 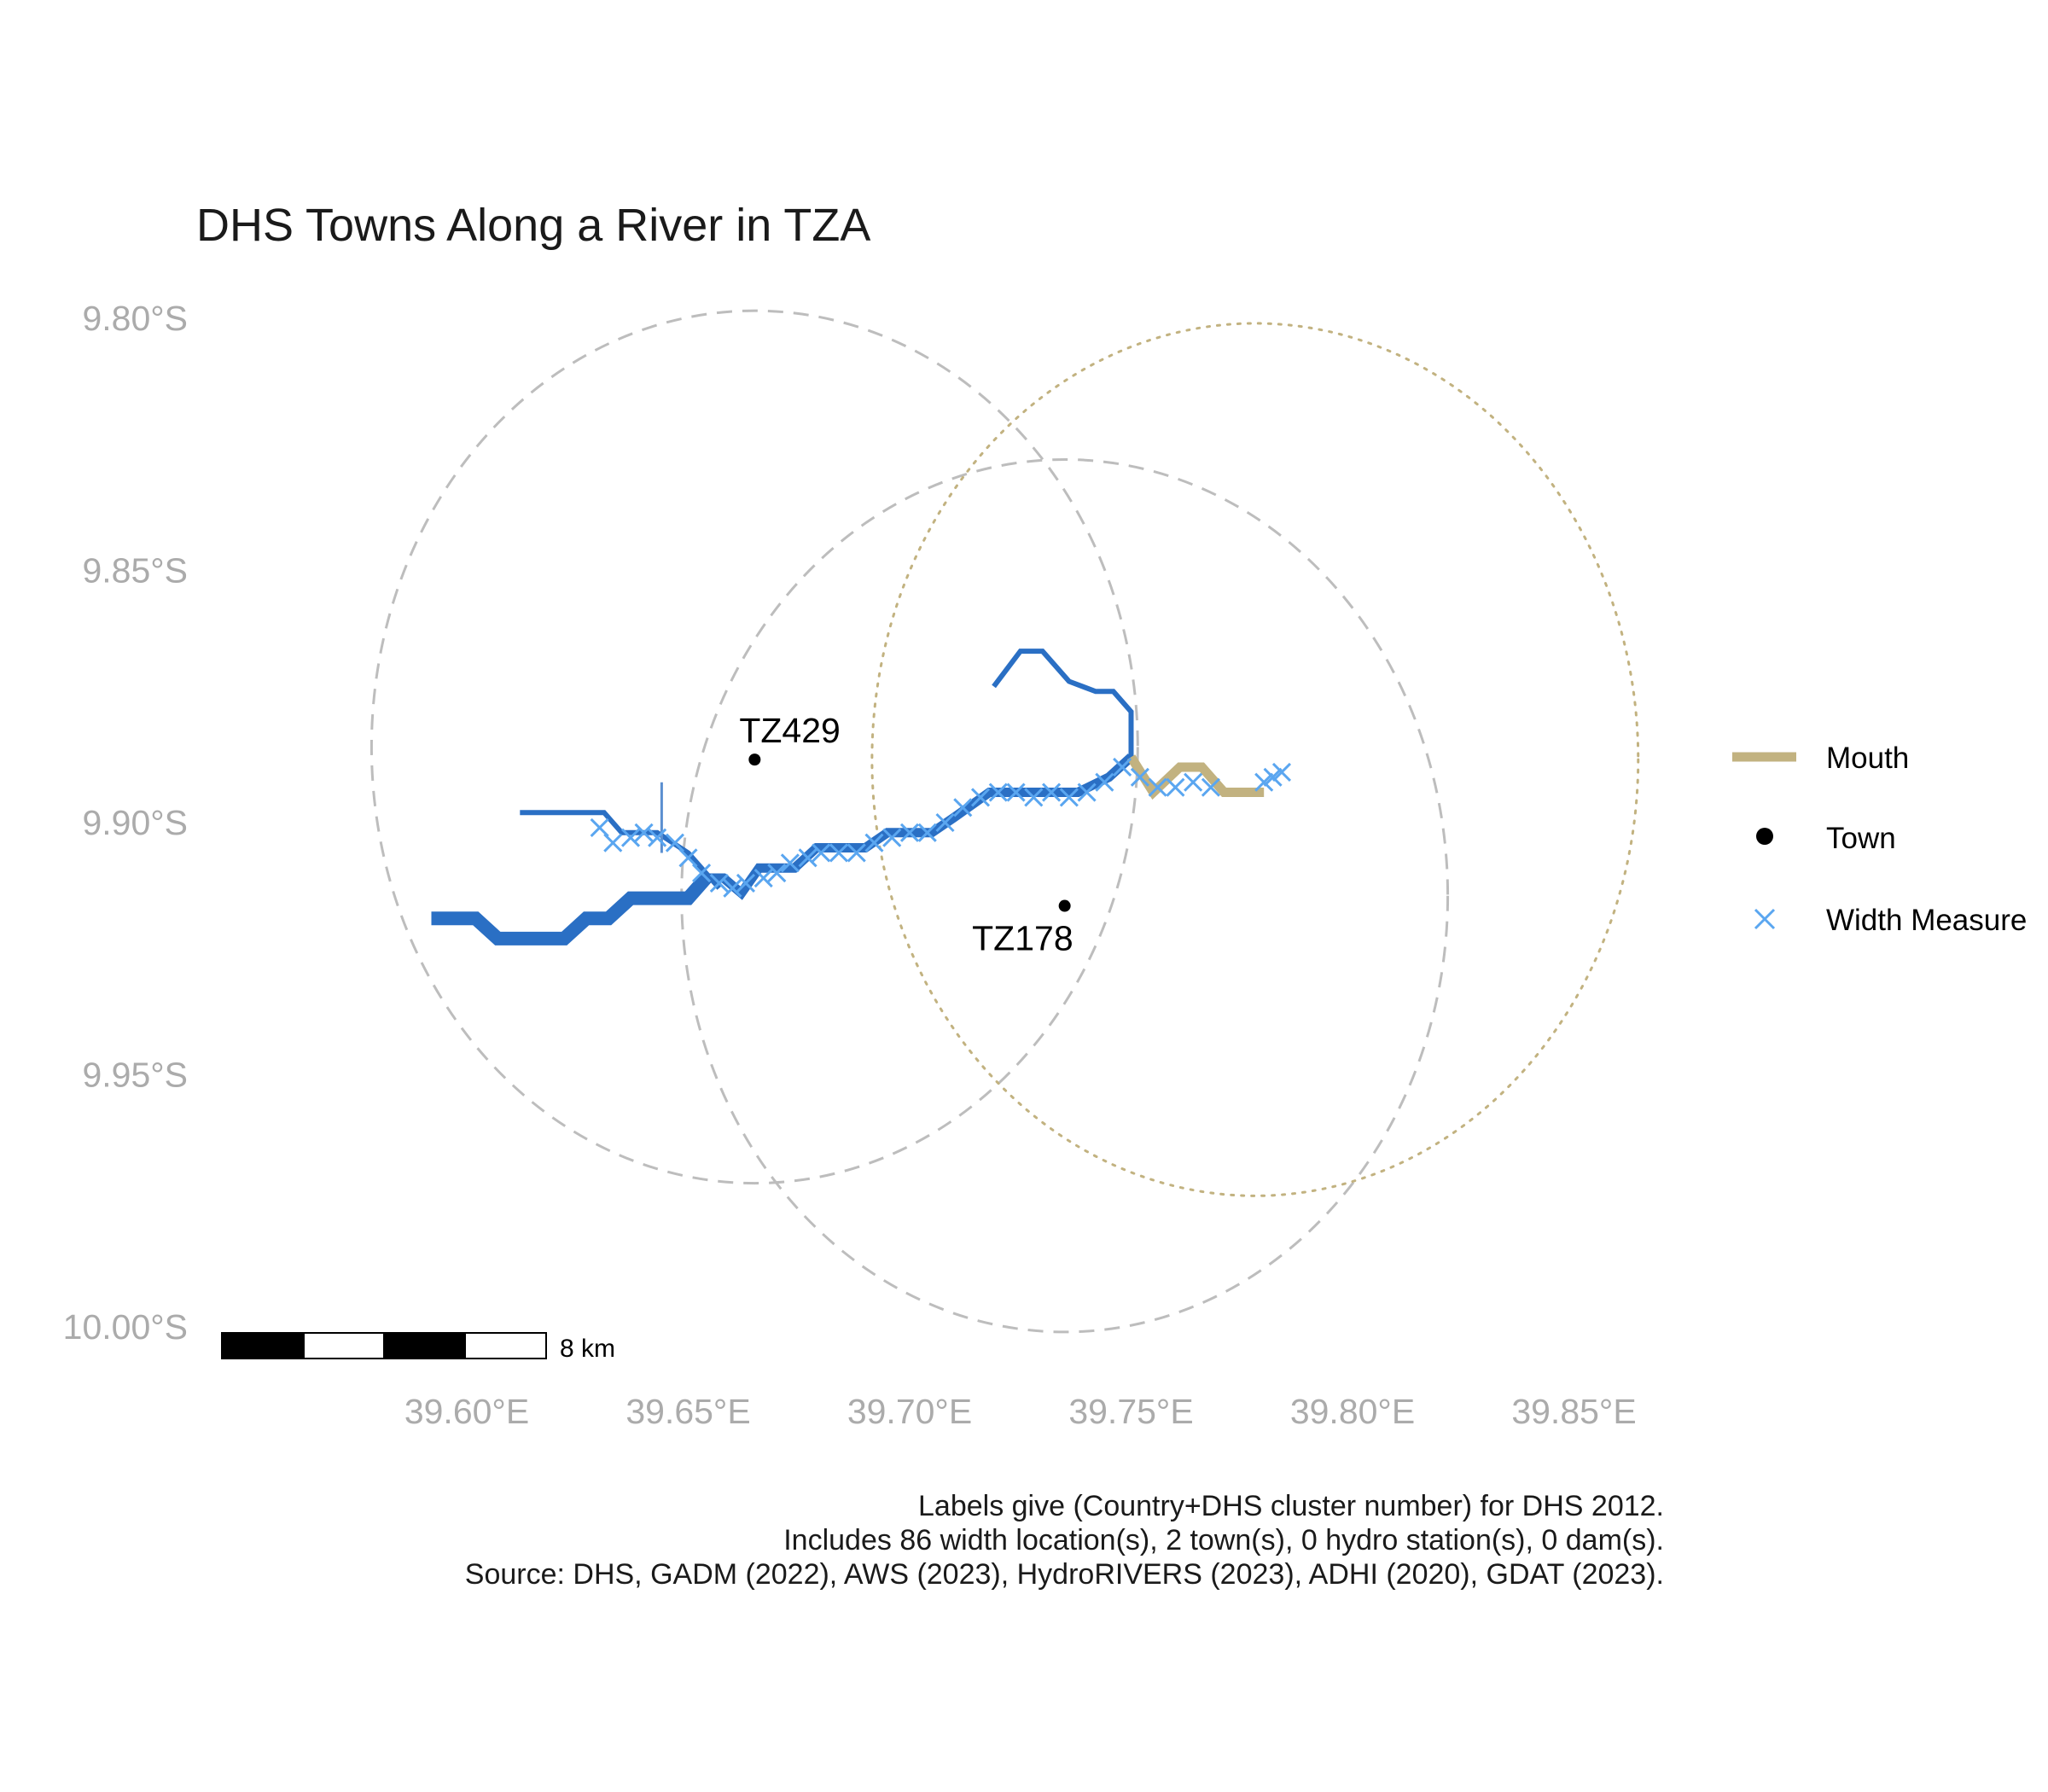 I want to click on x-tick-label: 39.70°E, so click(x=910, y=1411).